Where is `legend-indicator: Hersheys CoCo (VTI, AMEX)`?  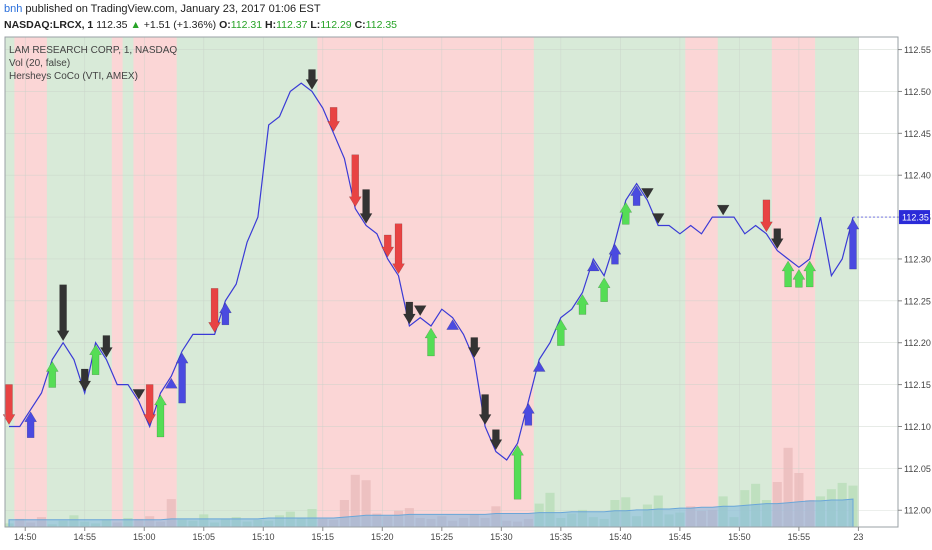 legend-indicator: Hersheys CoCo (VTI, AMEX) is located at coordinates (73, 76).